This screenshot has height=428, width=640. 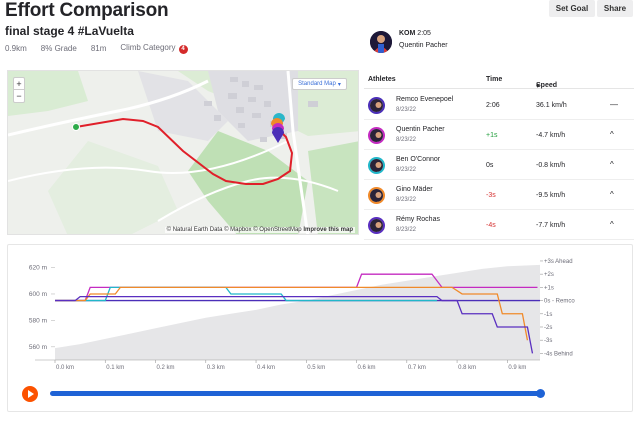 What do you see at coordinates (266, 368) in the screenshot?
I see `x-tick-label: 0.4 km` at bounding box center [266, 368].